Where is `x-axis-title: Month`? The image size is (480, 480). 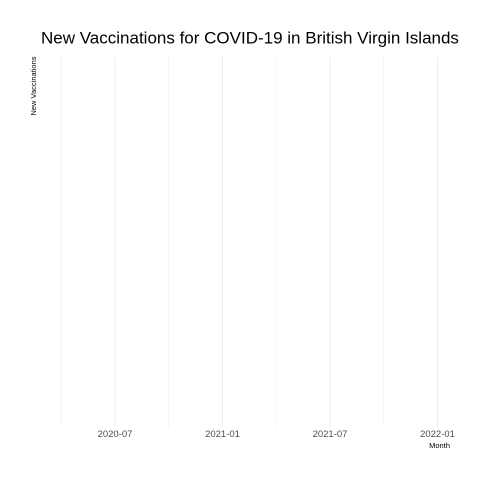 x-axis-title: Month is located at coordinates (439, 445).